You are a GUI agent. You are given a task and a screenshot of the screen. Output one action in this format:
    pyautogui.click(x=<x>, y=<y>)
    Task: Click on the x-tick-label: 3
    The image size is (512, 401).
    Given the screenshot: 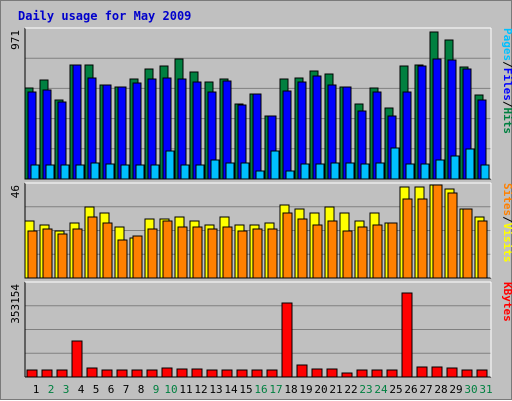 What is the action you would take?
    pyautogui.click(x=66, y=389)
    